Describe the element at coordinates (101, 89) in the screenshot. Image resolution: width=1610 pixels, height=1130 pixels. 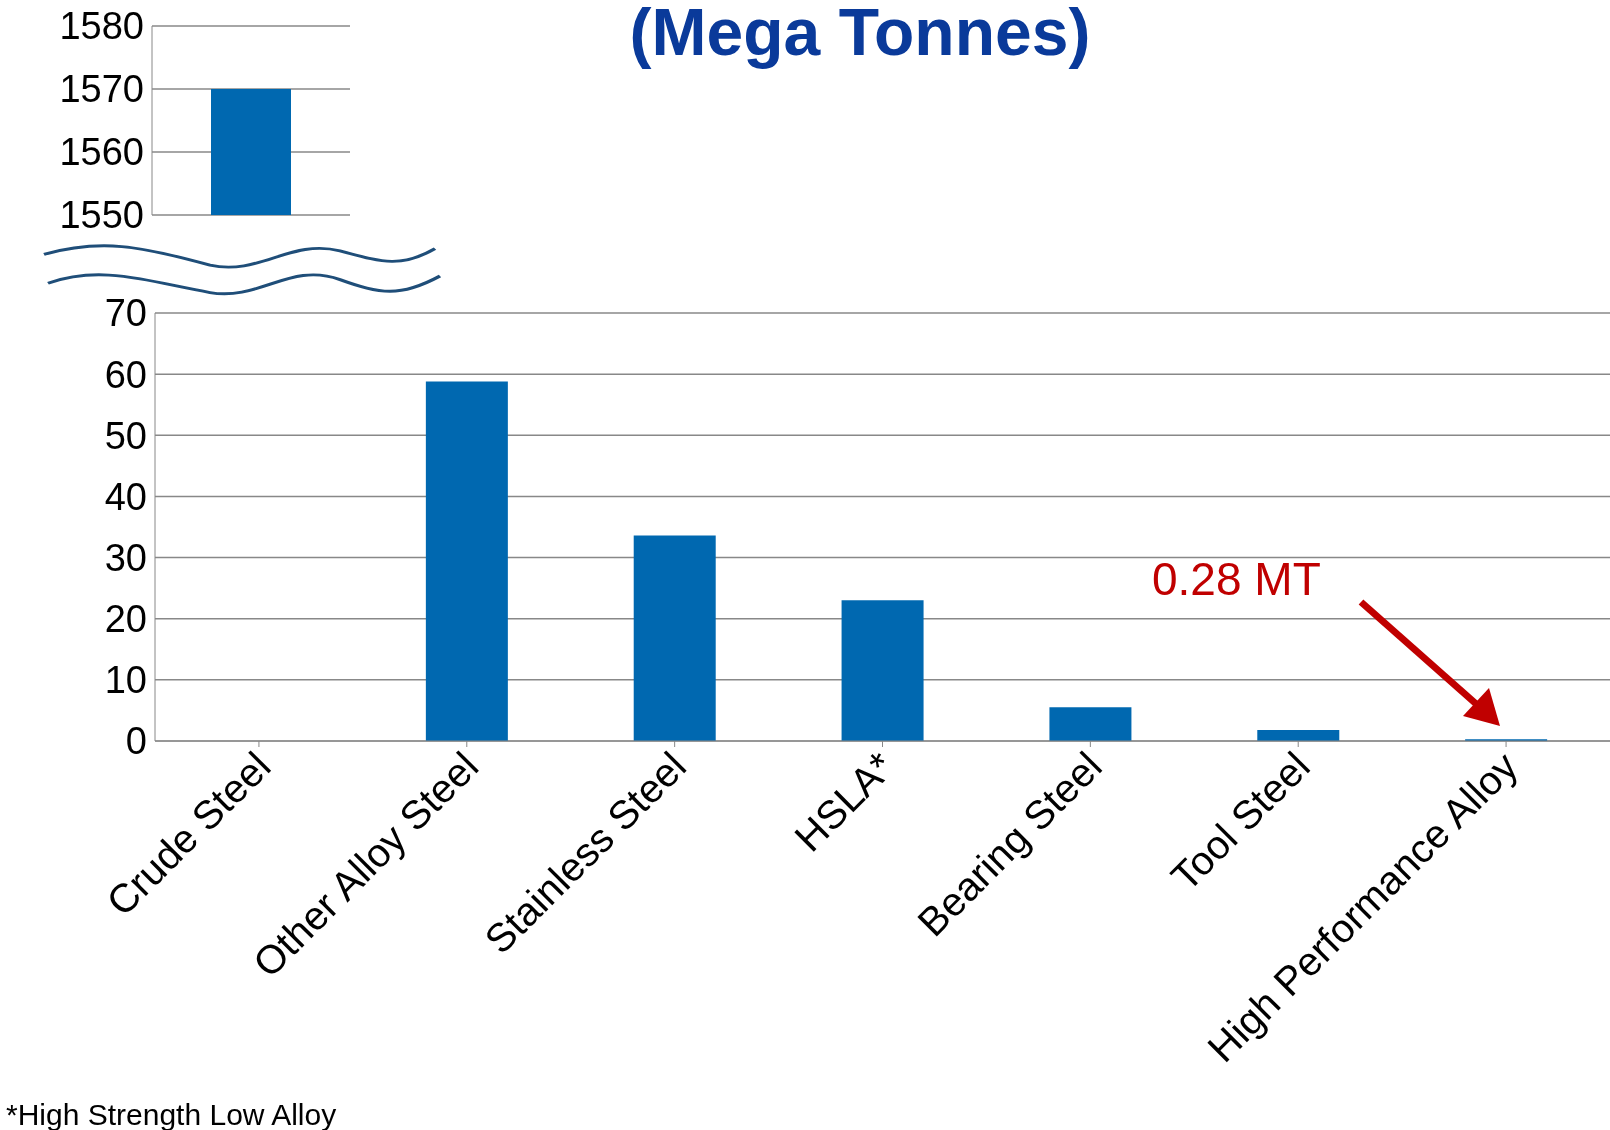
I see `y-tick-label: 1570` at that location.